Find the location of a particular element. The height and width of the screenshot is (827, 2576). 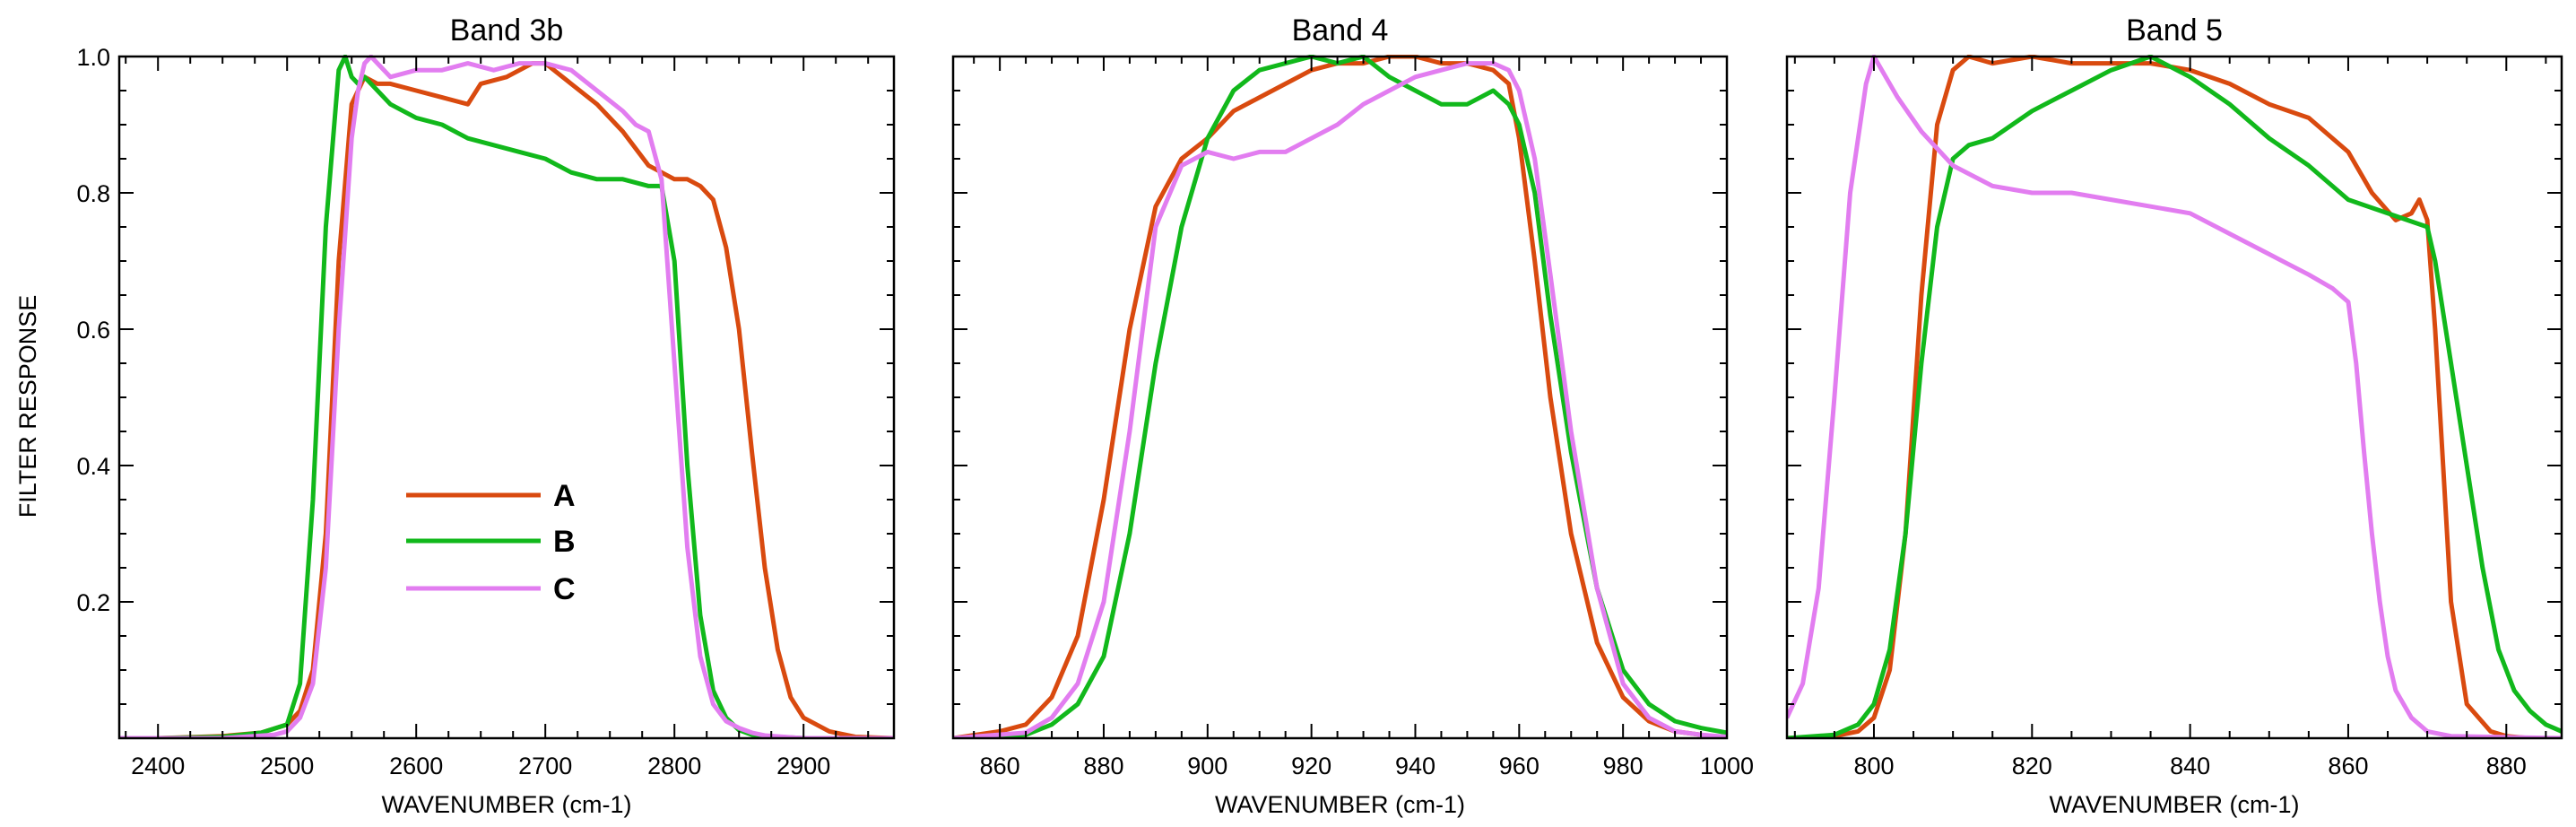

x-tick-label: 2800 is located at coordinates (674, 766).